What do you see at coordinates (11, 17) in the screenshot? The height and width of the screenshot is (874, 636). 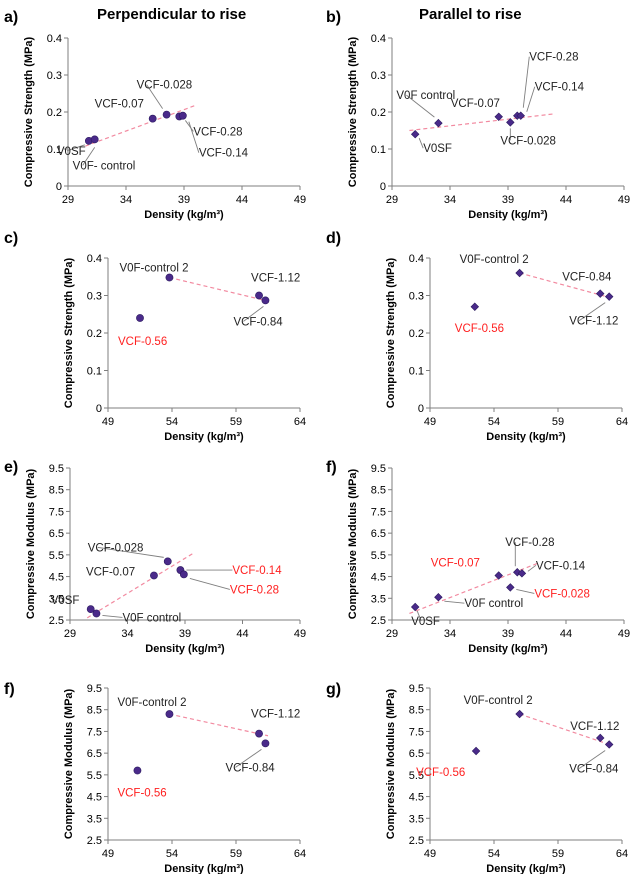 I see `panel-label: a)` at bounding box center [11, 17].